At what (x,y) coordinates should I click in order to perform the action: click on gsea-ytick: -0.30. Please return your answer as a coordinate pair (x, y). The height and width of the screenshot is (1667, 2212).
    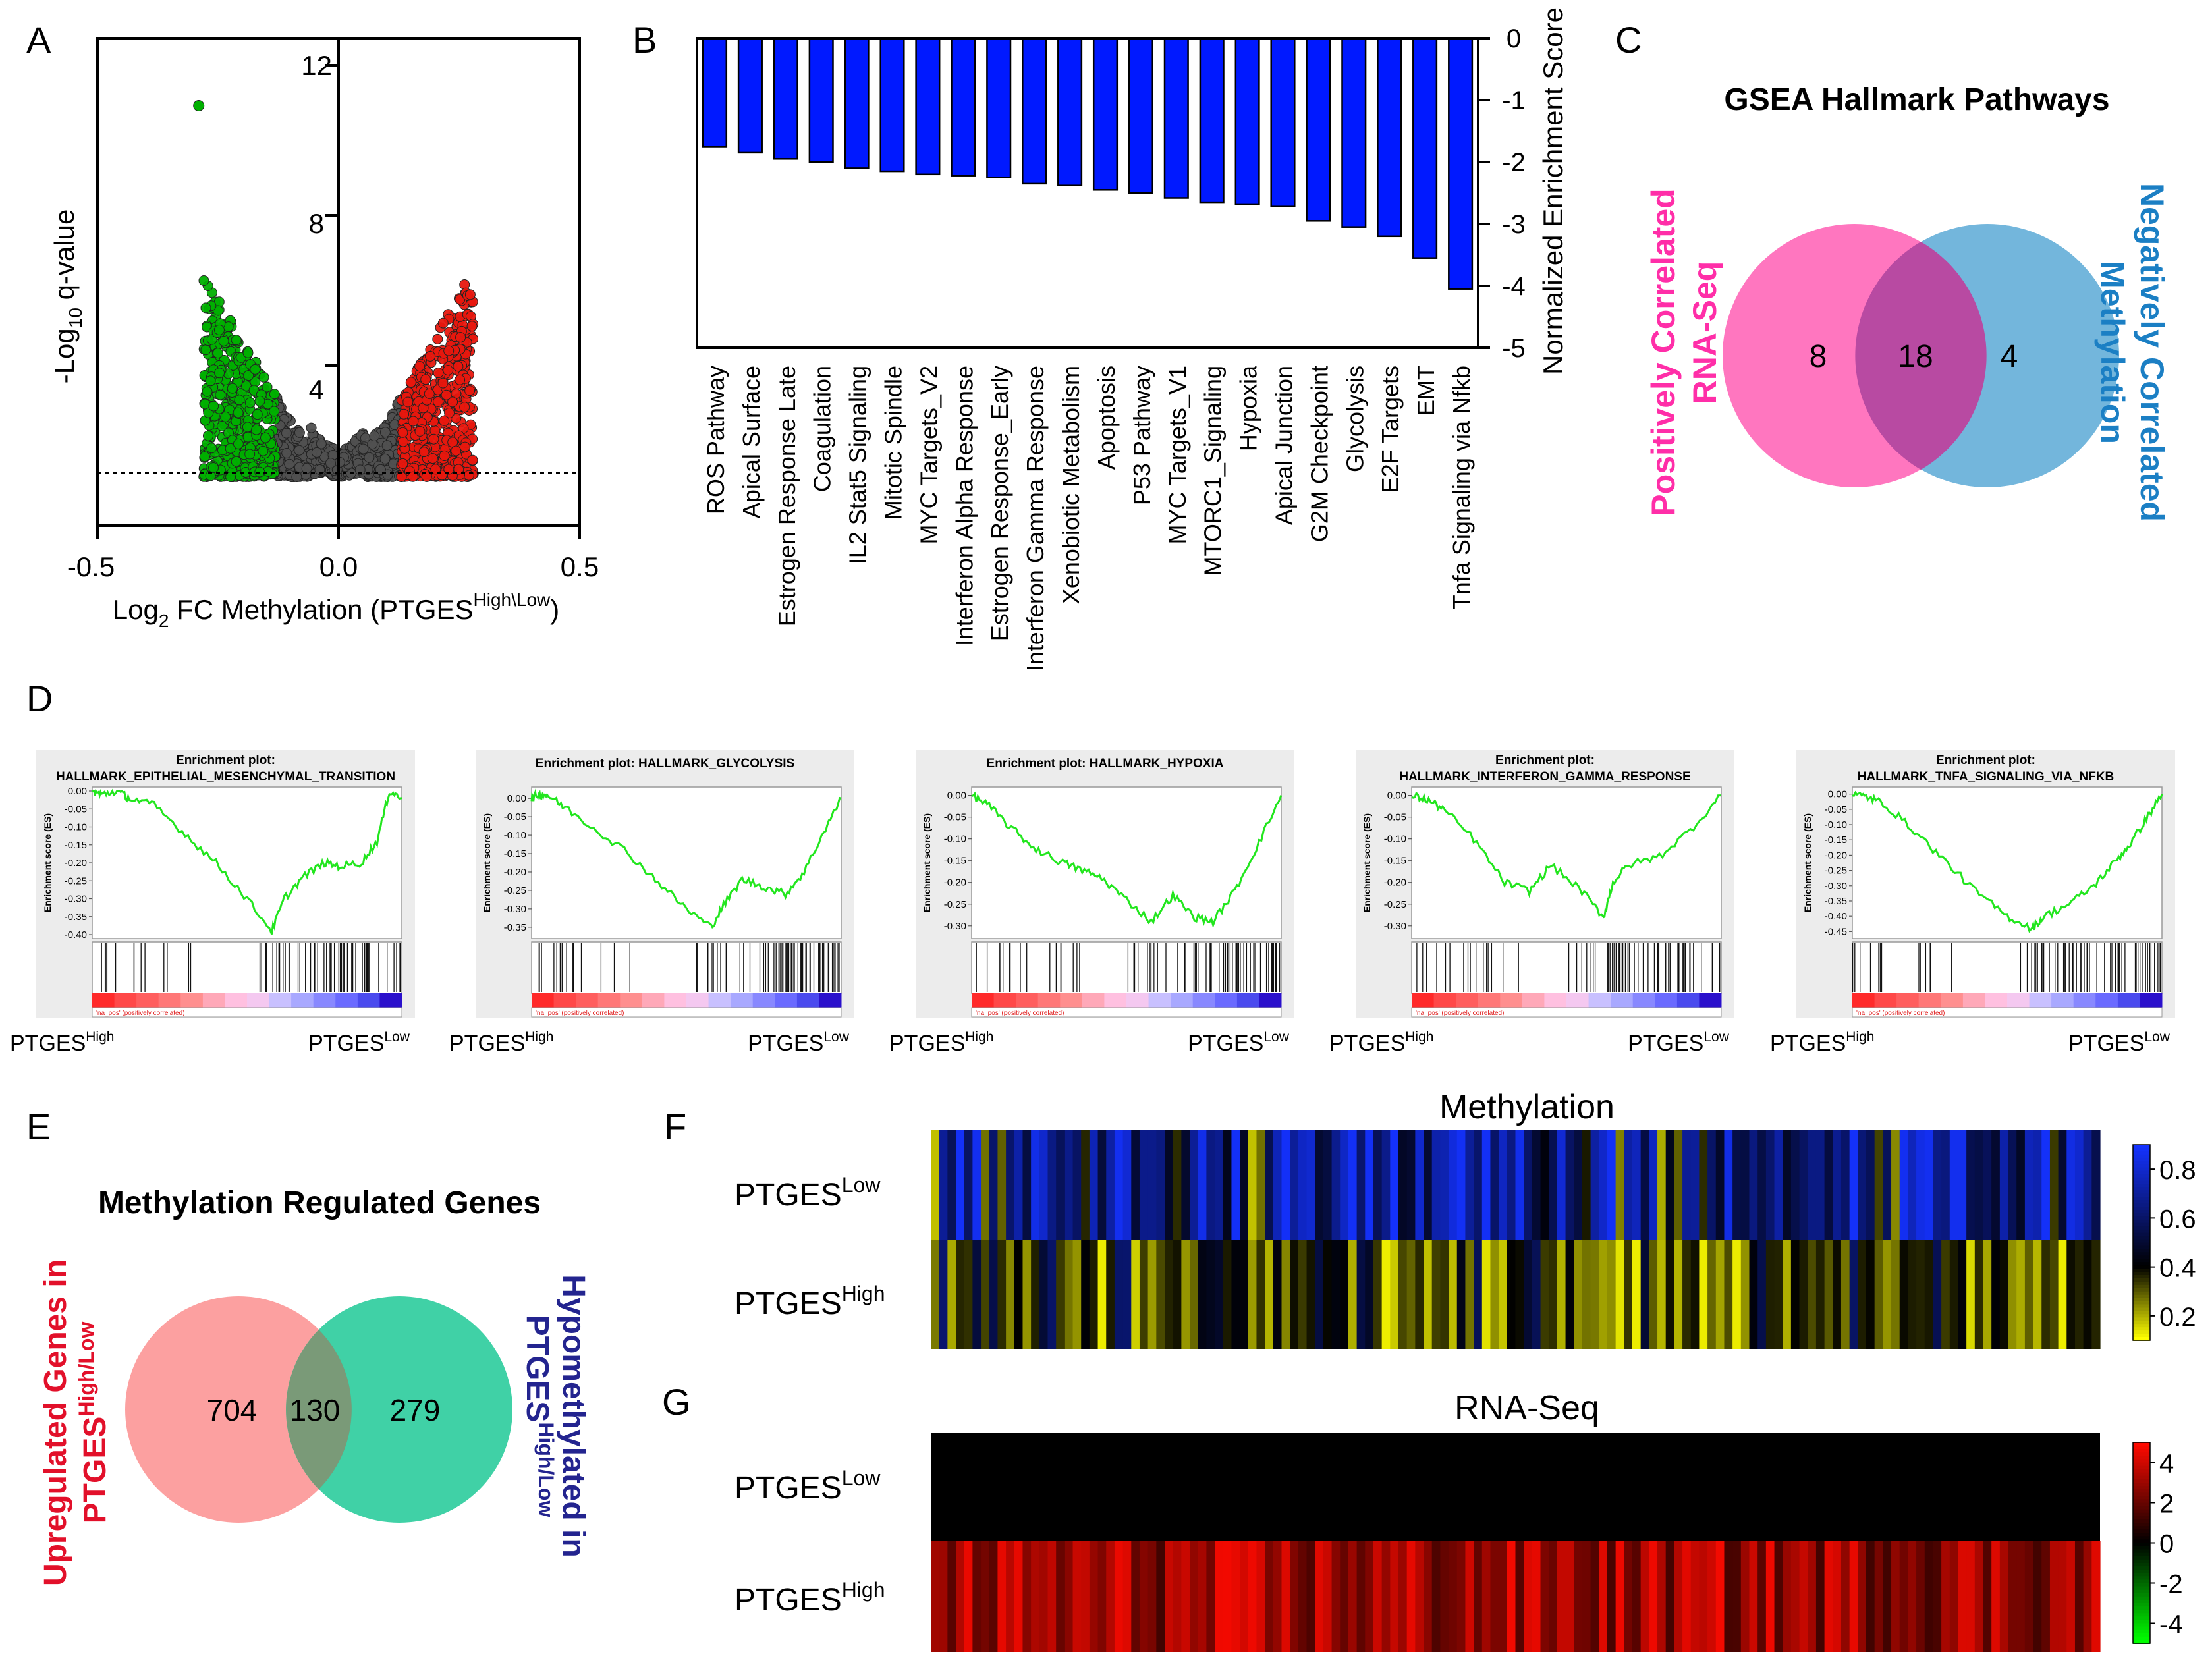
    Looking at the image, I should click on (76, 899).